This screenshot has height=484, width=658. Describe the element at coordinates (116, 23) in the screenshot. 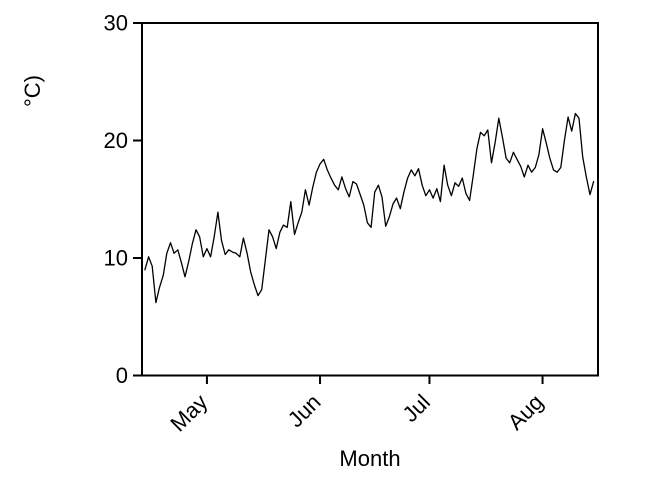

I see `y-tick-label: 30` at that location.